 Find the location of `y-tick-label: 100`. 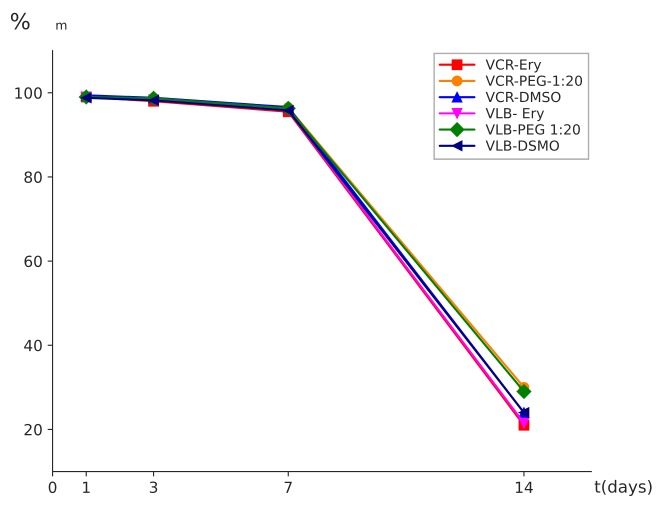

y-tick-label: 100 is located at coordinates (28, 93).